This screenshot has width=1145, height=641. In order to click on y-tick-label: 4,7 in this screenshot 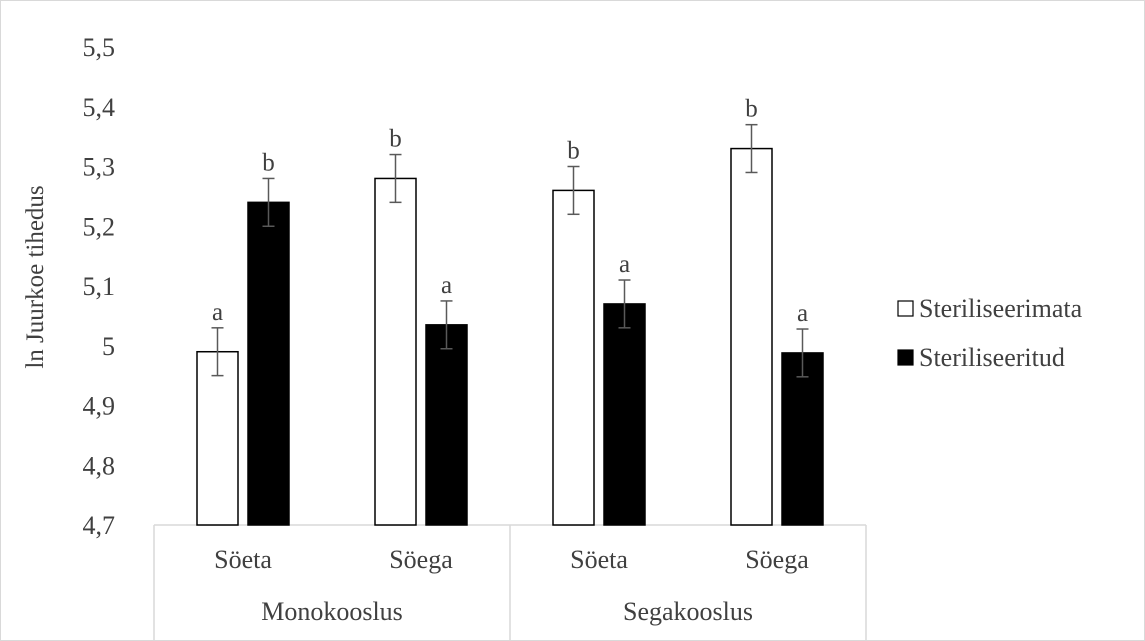, I will do `click(99, 525)`.